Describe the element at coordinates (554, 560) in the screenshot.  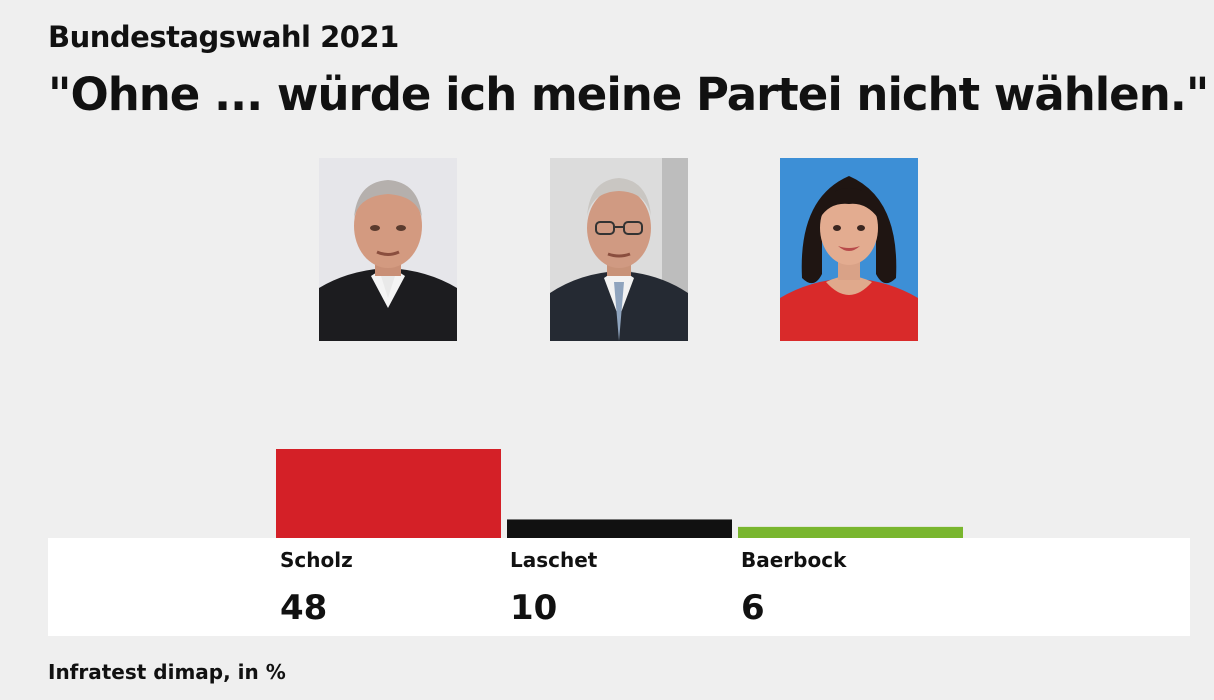
I see `category-label-laschet: Laschet` at that location.